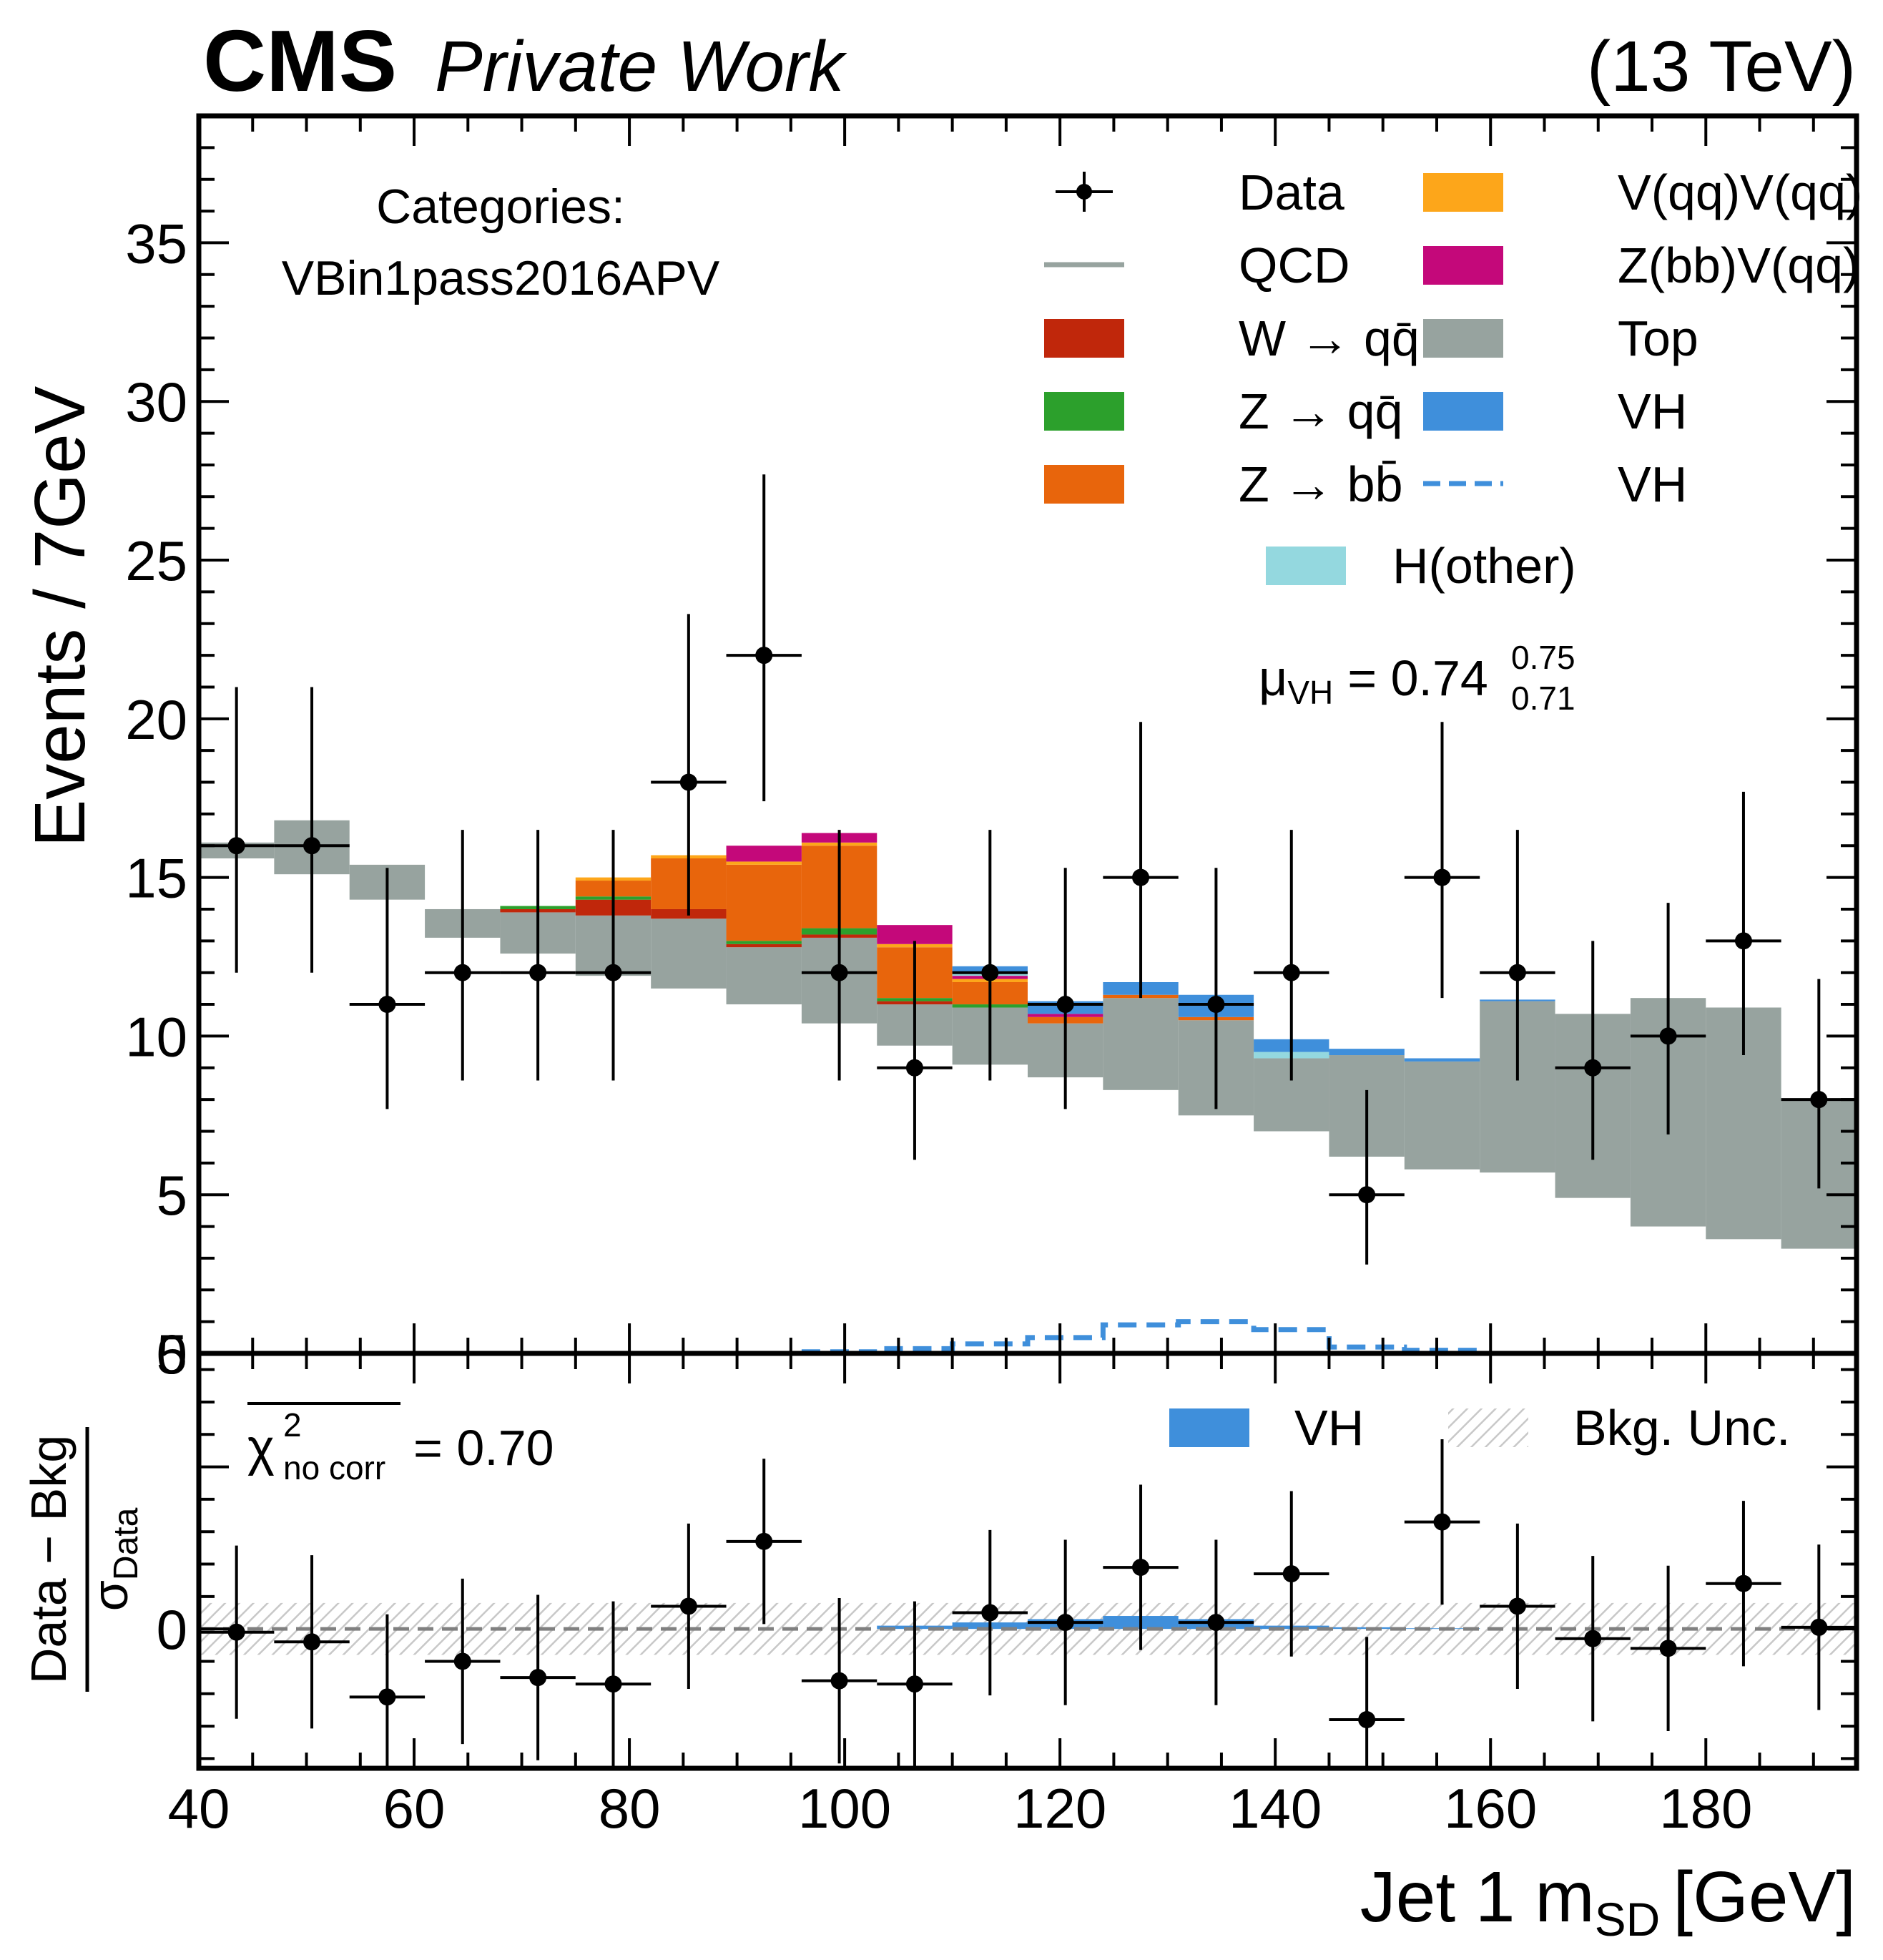  Describe the element at coordinates (501, 278) in the screenshot. I see `category-name: VBin1pass2016APV` at that location.